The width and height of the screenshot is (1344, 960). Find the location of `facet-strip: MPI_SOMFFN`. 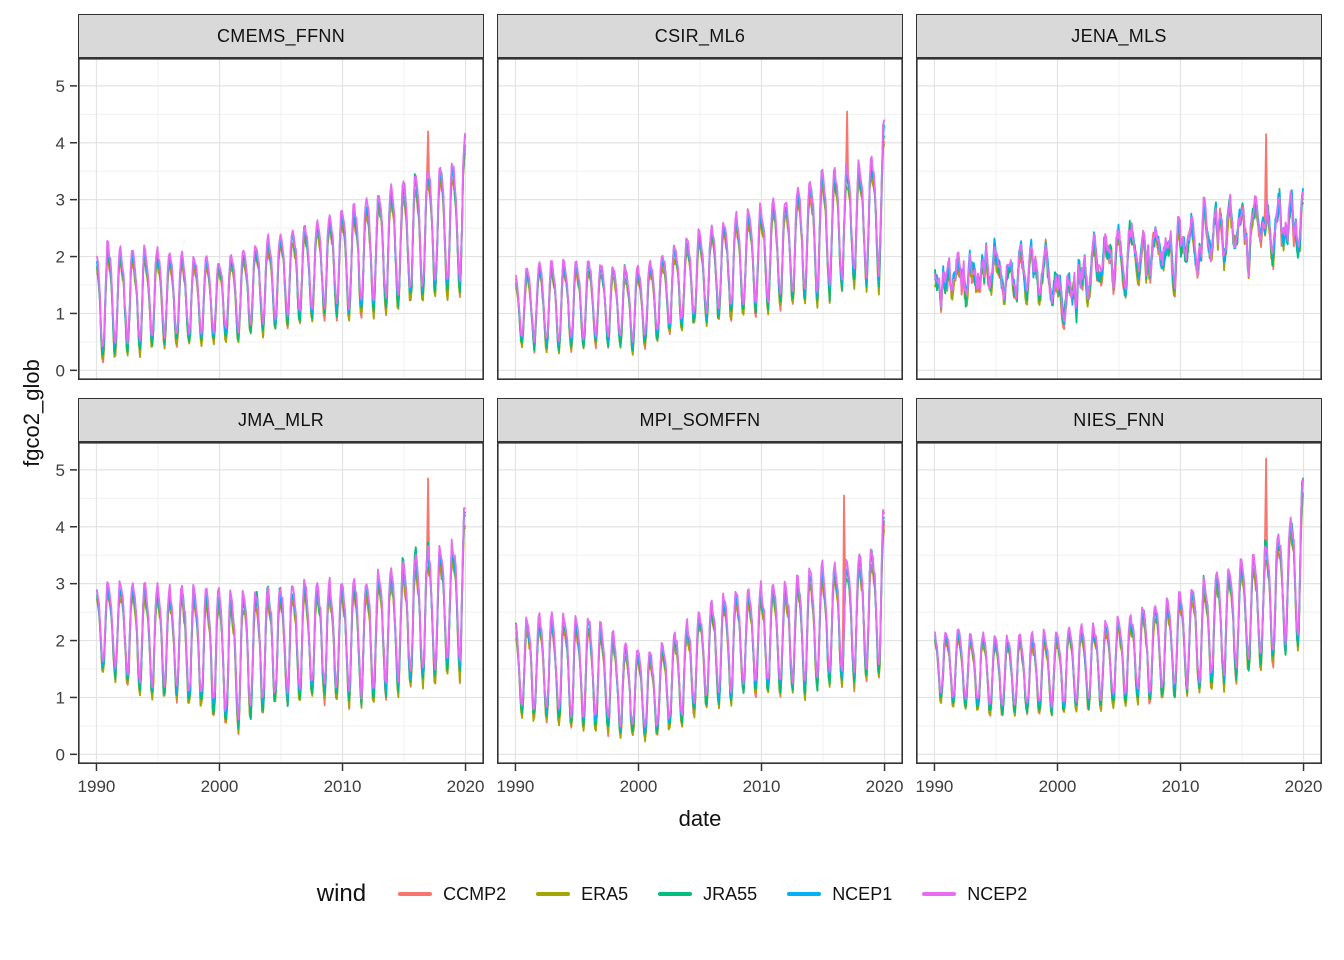

facet-strip: MPI_SOMFFN is located at coordinates (700, 420).